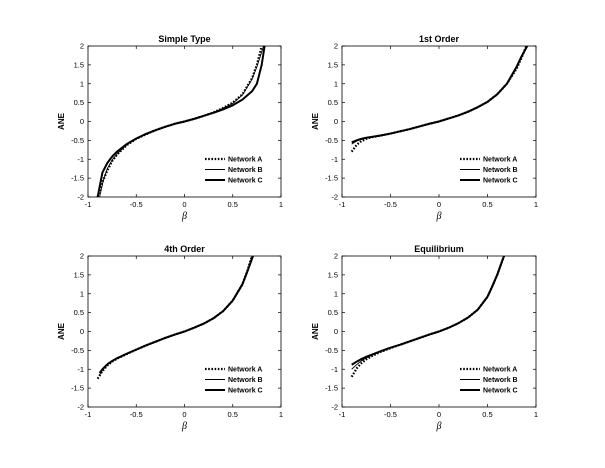 Image resolution: width=605 pixels, height=468 pixels. Describe the element at coordinates (184, 249) in the screenshot. I see `chart-title: 4th Order` at that location.